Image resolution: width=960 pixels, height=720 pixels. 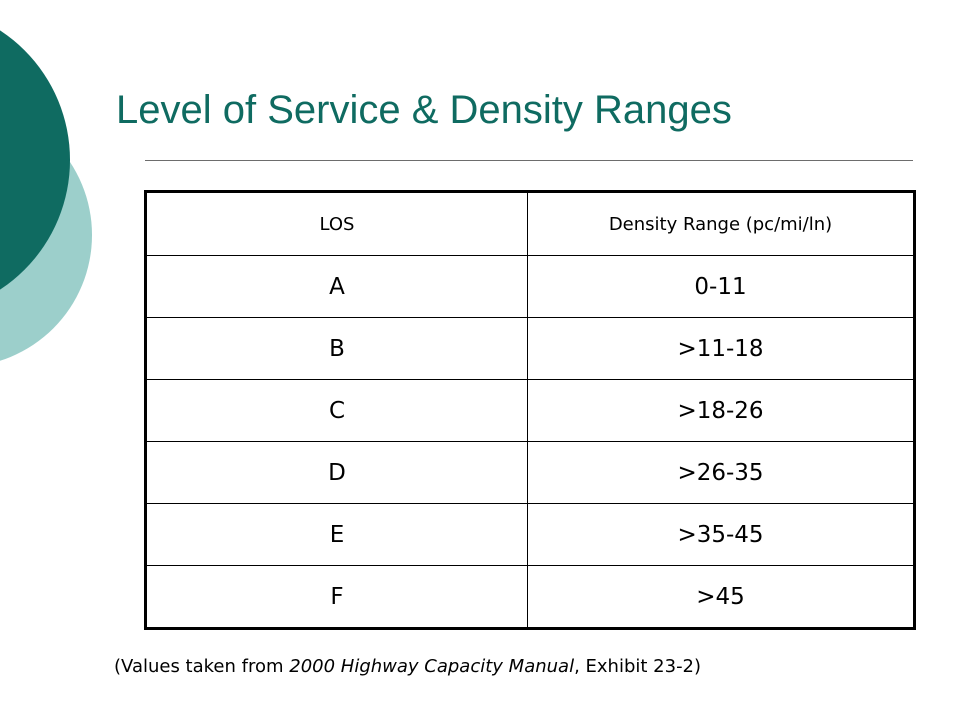 I want to click on slide-title: Level of Service & Density Ranges, so click(x=424, y=110).